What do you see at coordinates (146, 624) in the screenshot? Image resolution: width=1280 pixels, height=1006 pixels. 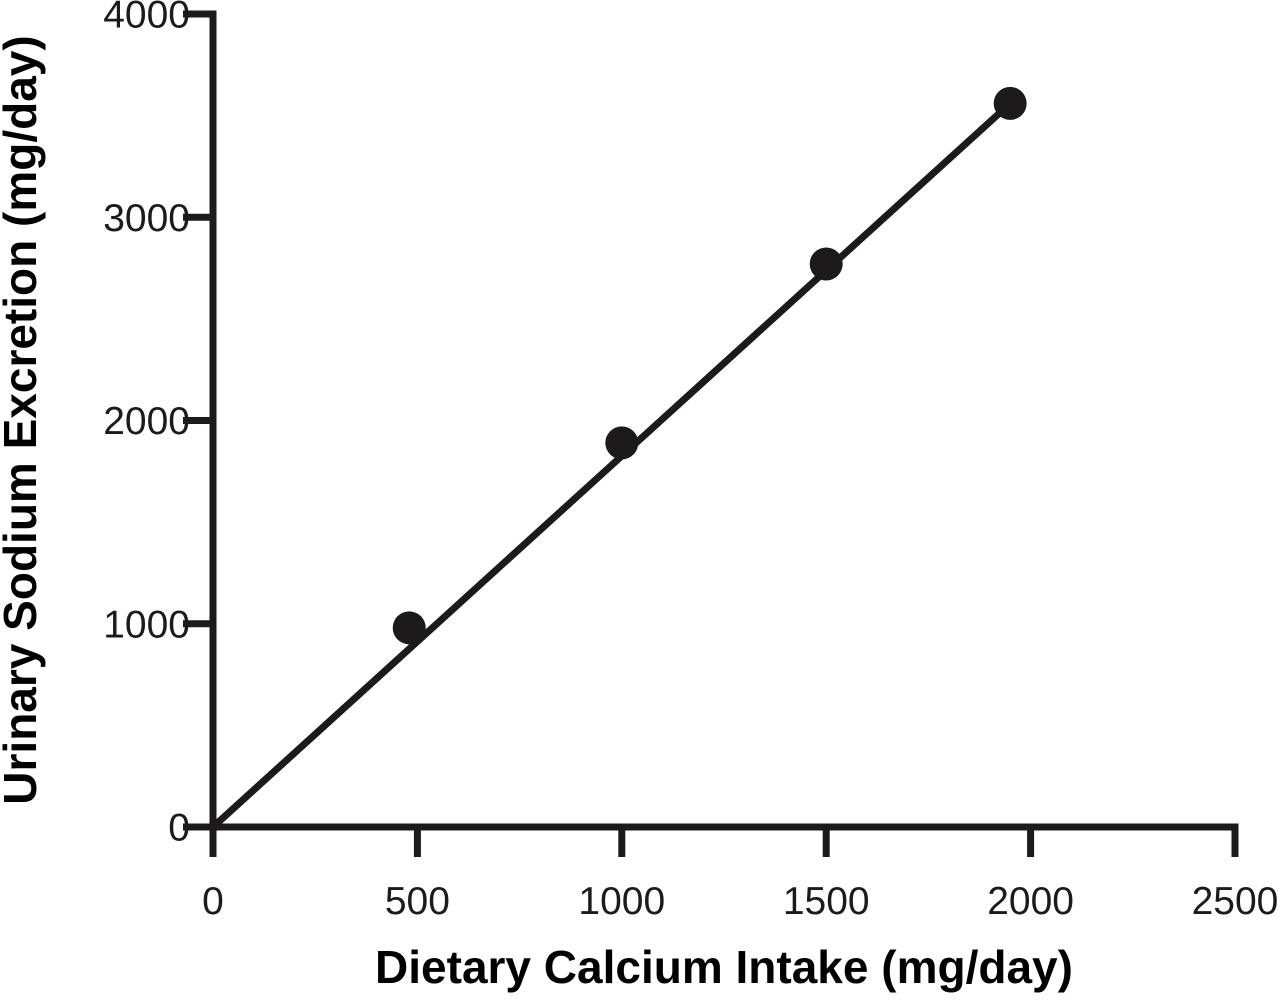 I see `y-tick-label: 1000` at bounding box center [146, 624].